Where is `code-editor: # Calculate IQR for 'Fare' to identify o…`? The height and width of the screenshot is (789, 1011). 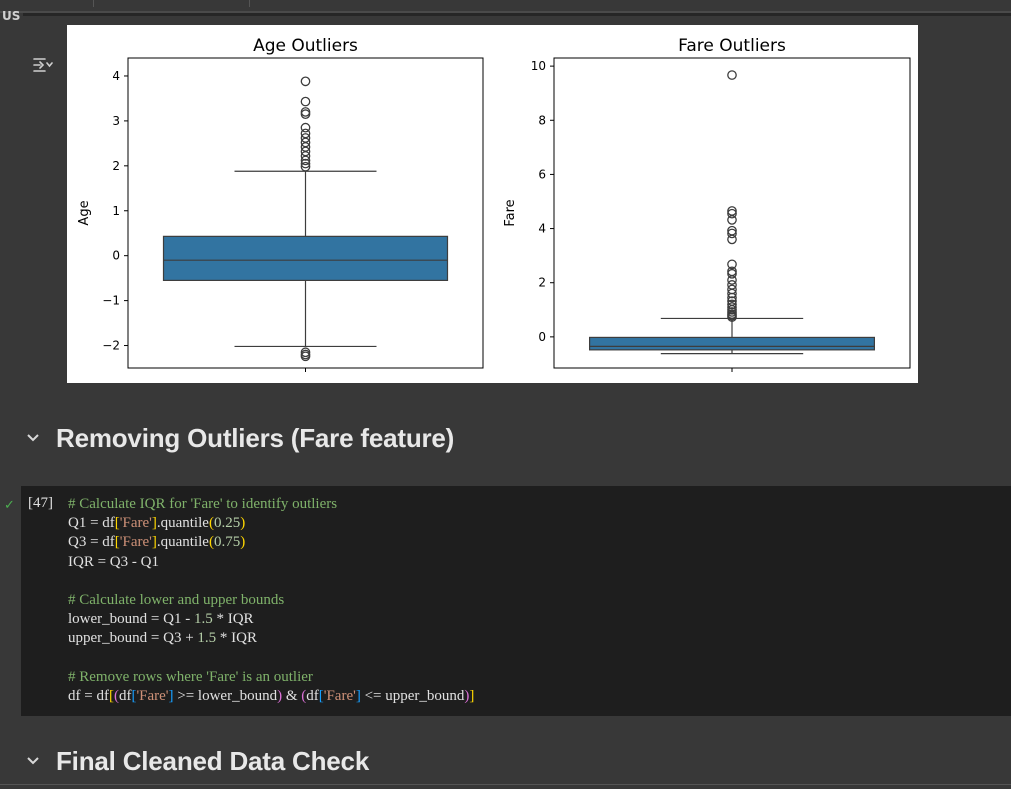
code-editor: # Calculate IQR for 'Fare' to identify o… is located at coordinates (271, 600).